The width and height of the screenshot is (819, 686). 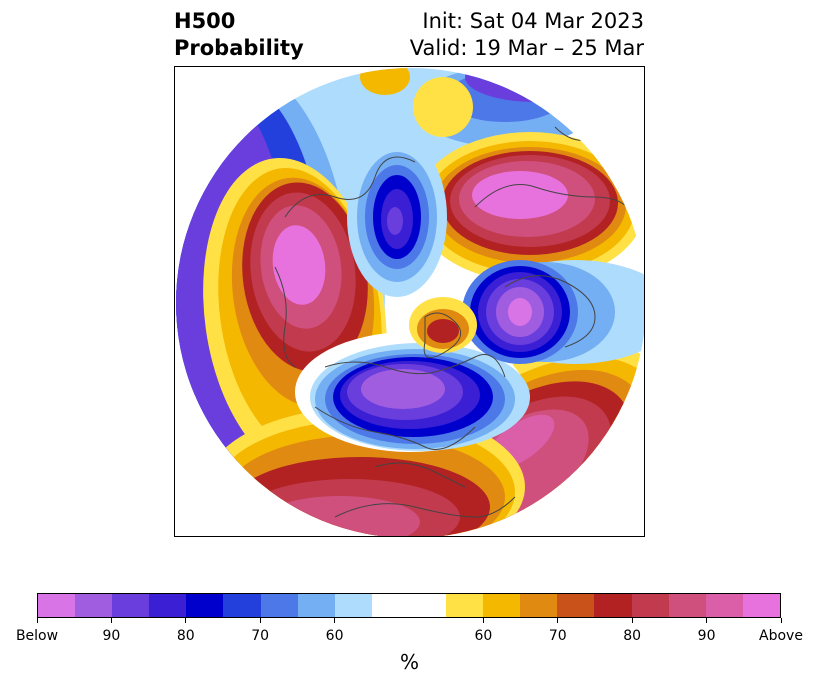 I want to click on colorbar-unit-label: %, so click(x=409, y=662).